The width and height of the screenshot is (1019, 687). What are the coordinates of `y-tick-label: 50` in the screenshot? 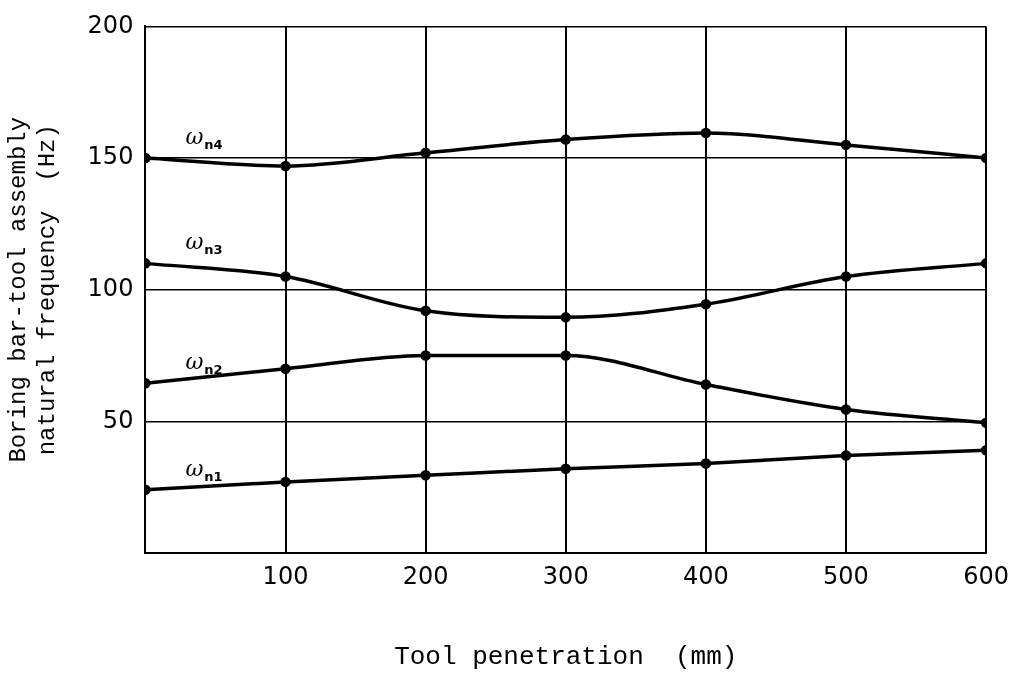 It's located at (118, 419).